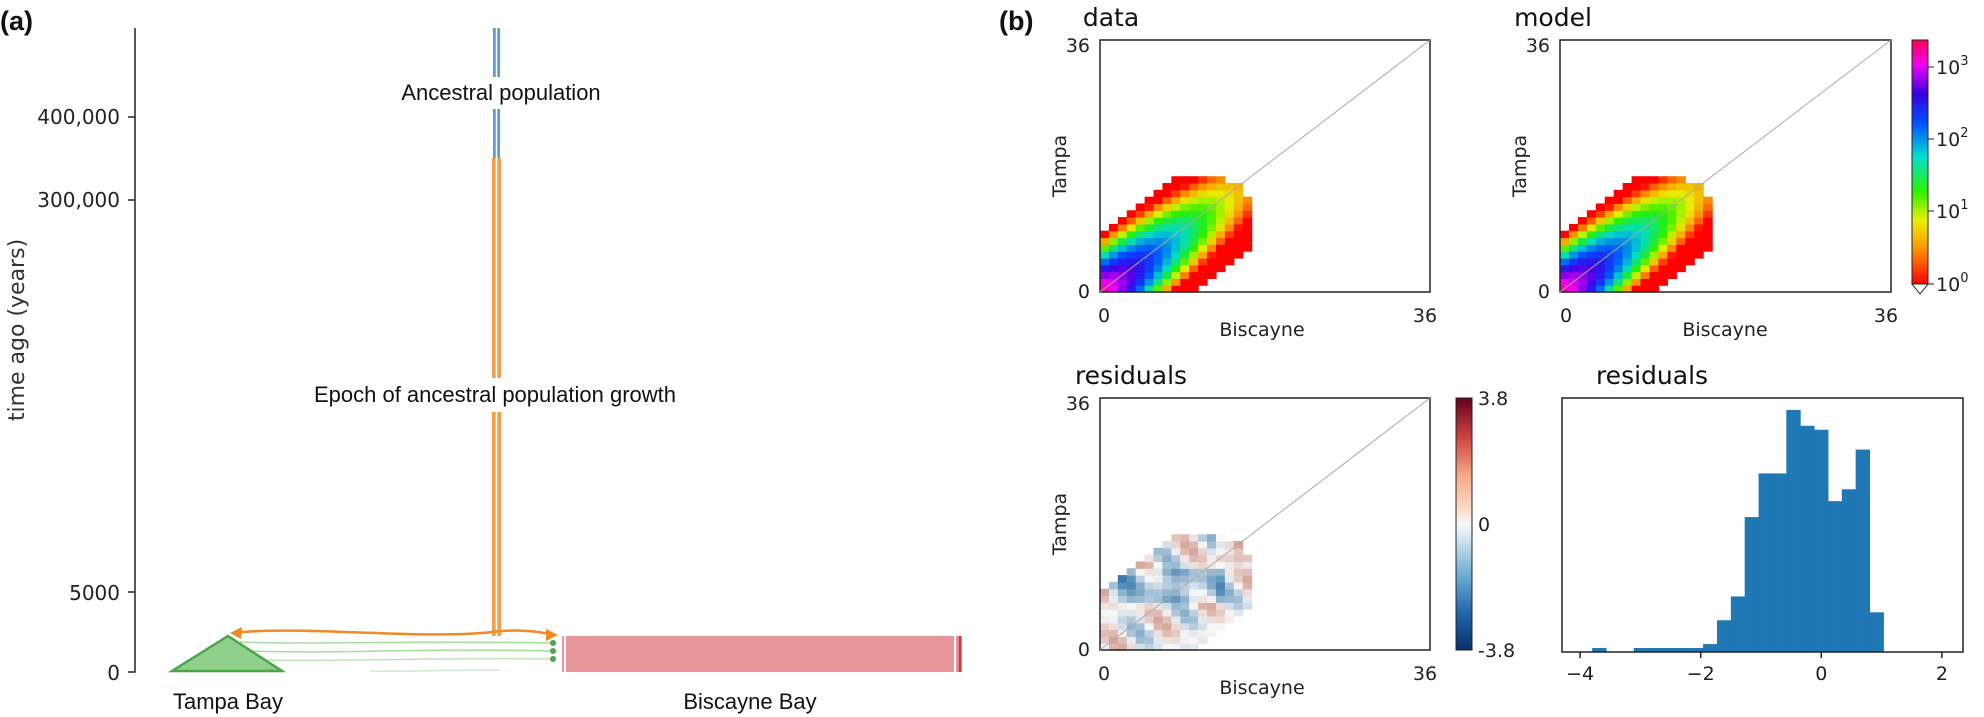 The width and height of the screenshot is (1984, 717). What do you see at coordinates (497, 93) in the screenshot?
I see `annotation-bg` at bounding box center [497, 93].